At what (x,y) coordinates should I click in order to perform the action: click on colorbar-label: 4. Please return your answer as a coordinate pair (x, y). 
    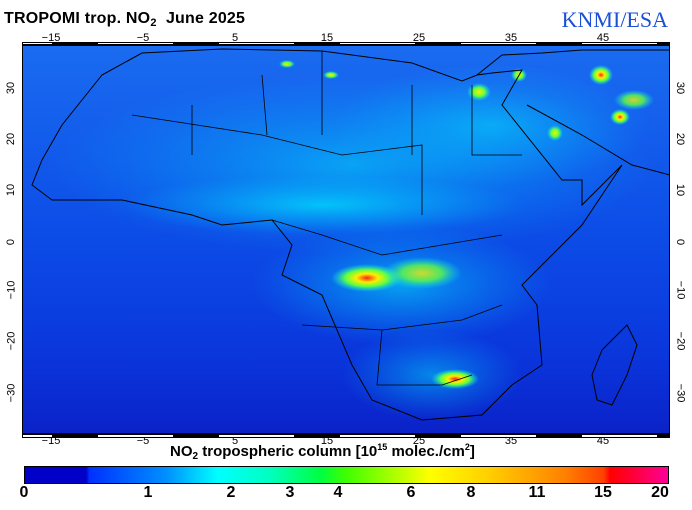
    Looking at the image, I should click on (338, 492).